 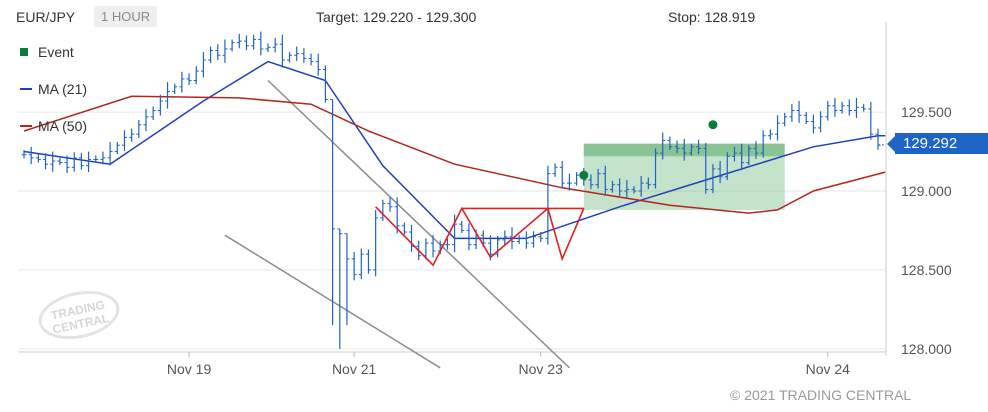 I want to click on x-tick-label: Nov 19, so click(x=189, y=369).